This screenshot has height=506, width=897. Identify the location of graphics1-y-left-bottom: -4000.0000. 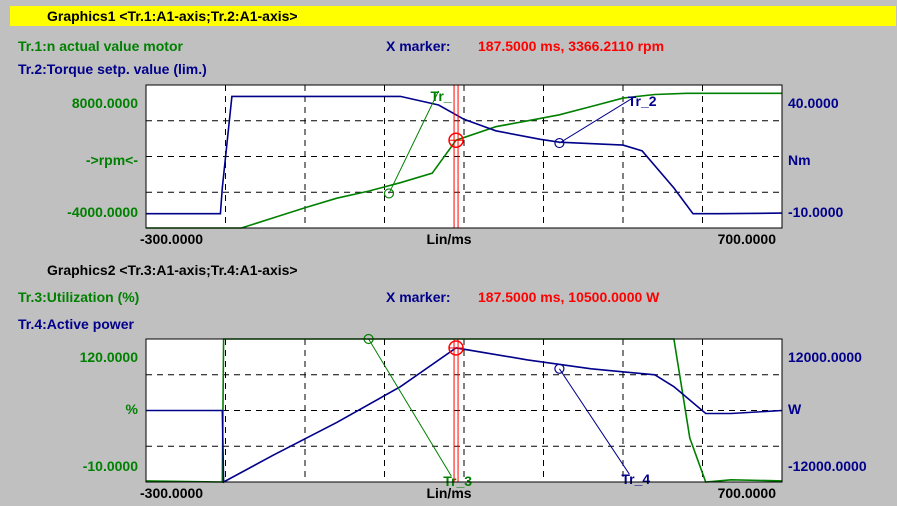
(102, 212).